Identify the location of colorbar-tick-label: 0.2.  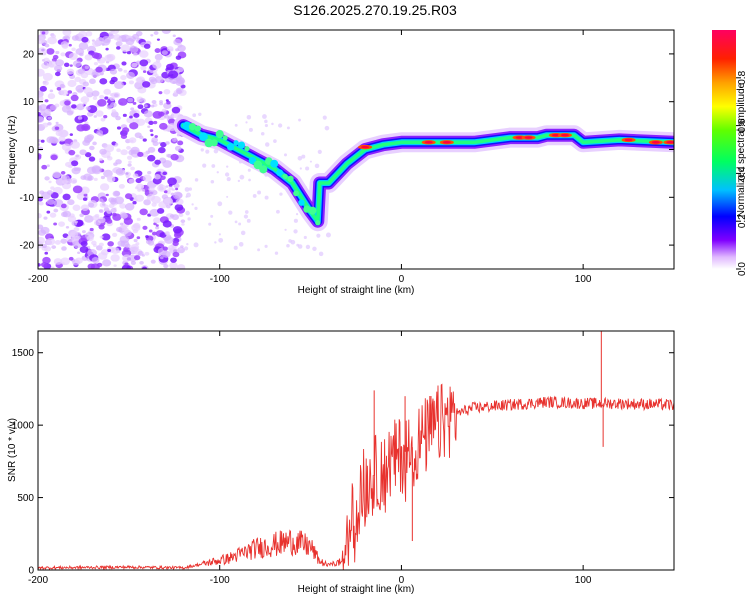
(742, 221).